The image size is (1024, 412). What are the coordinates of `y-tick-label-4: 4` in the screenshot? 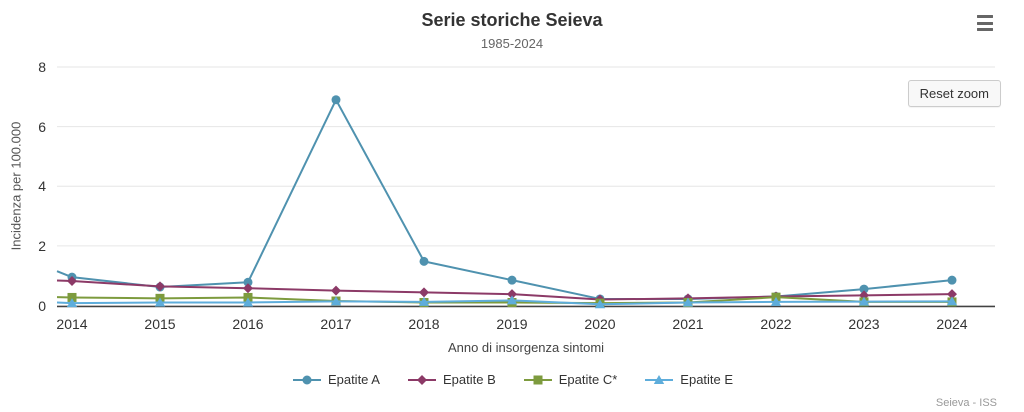 It's located at (42, 186).